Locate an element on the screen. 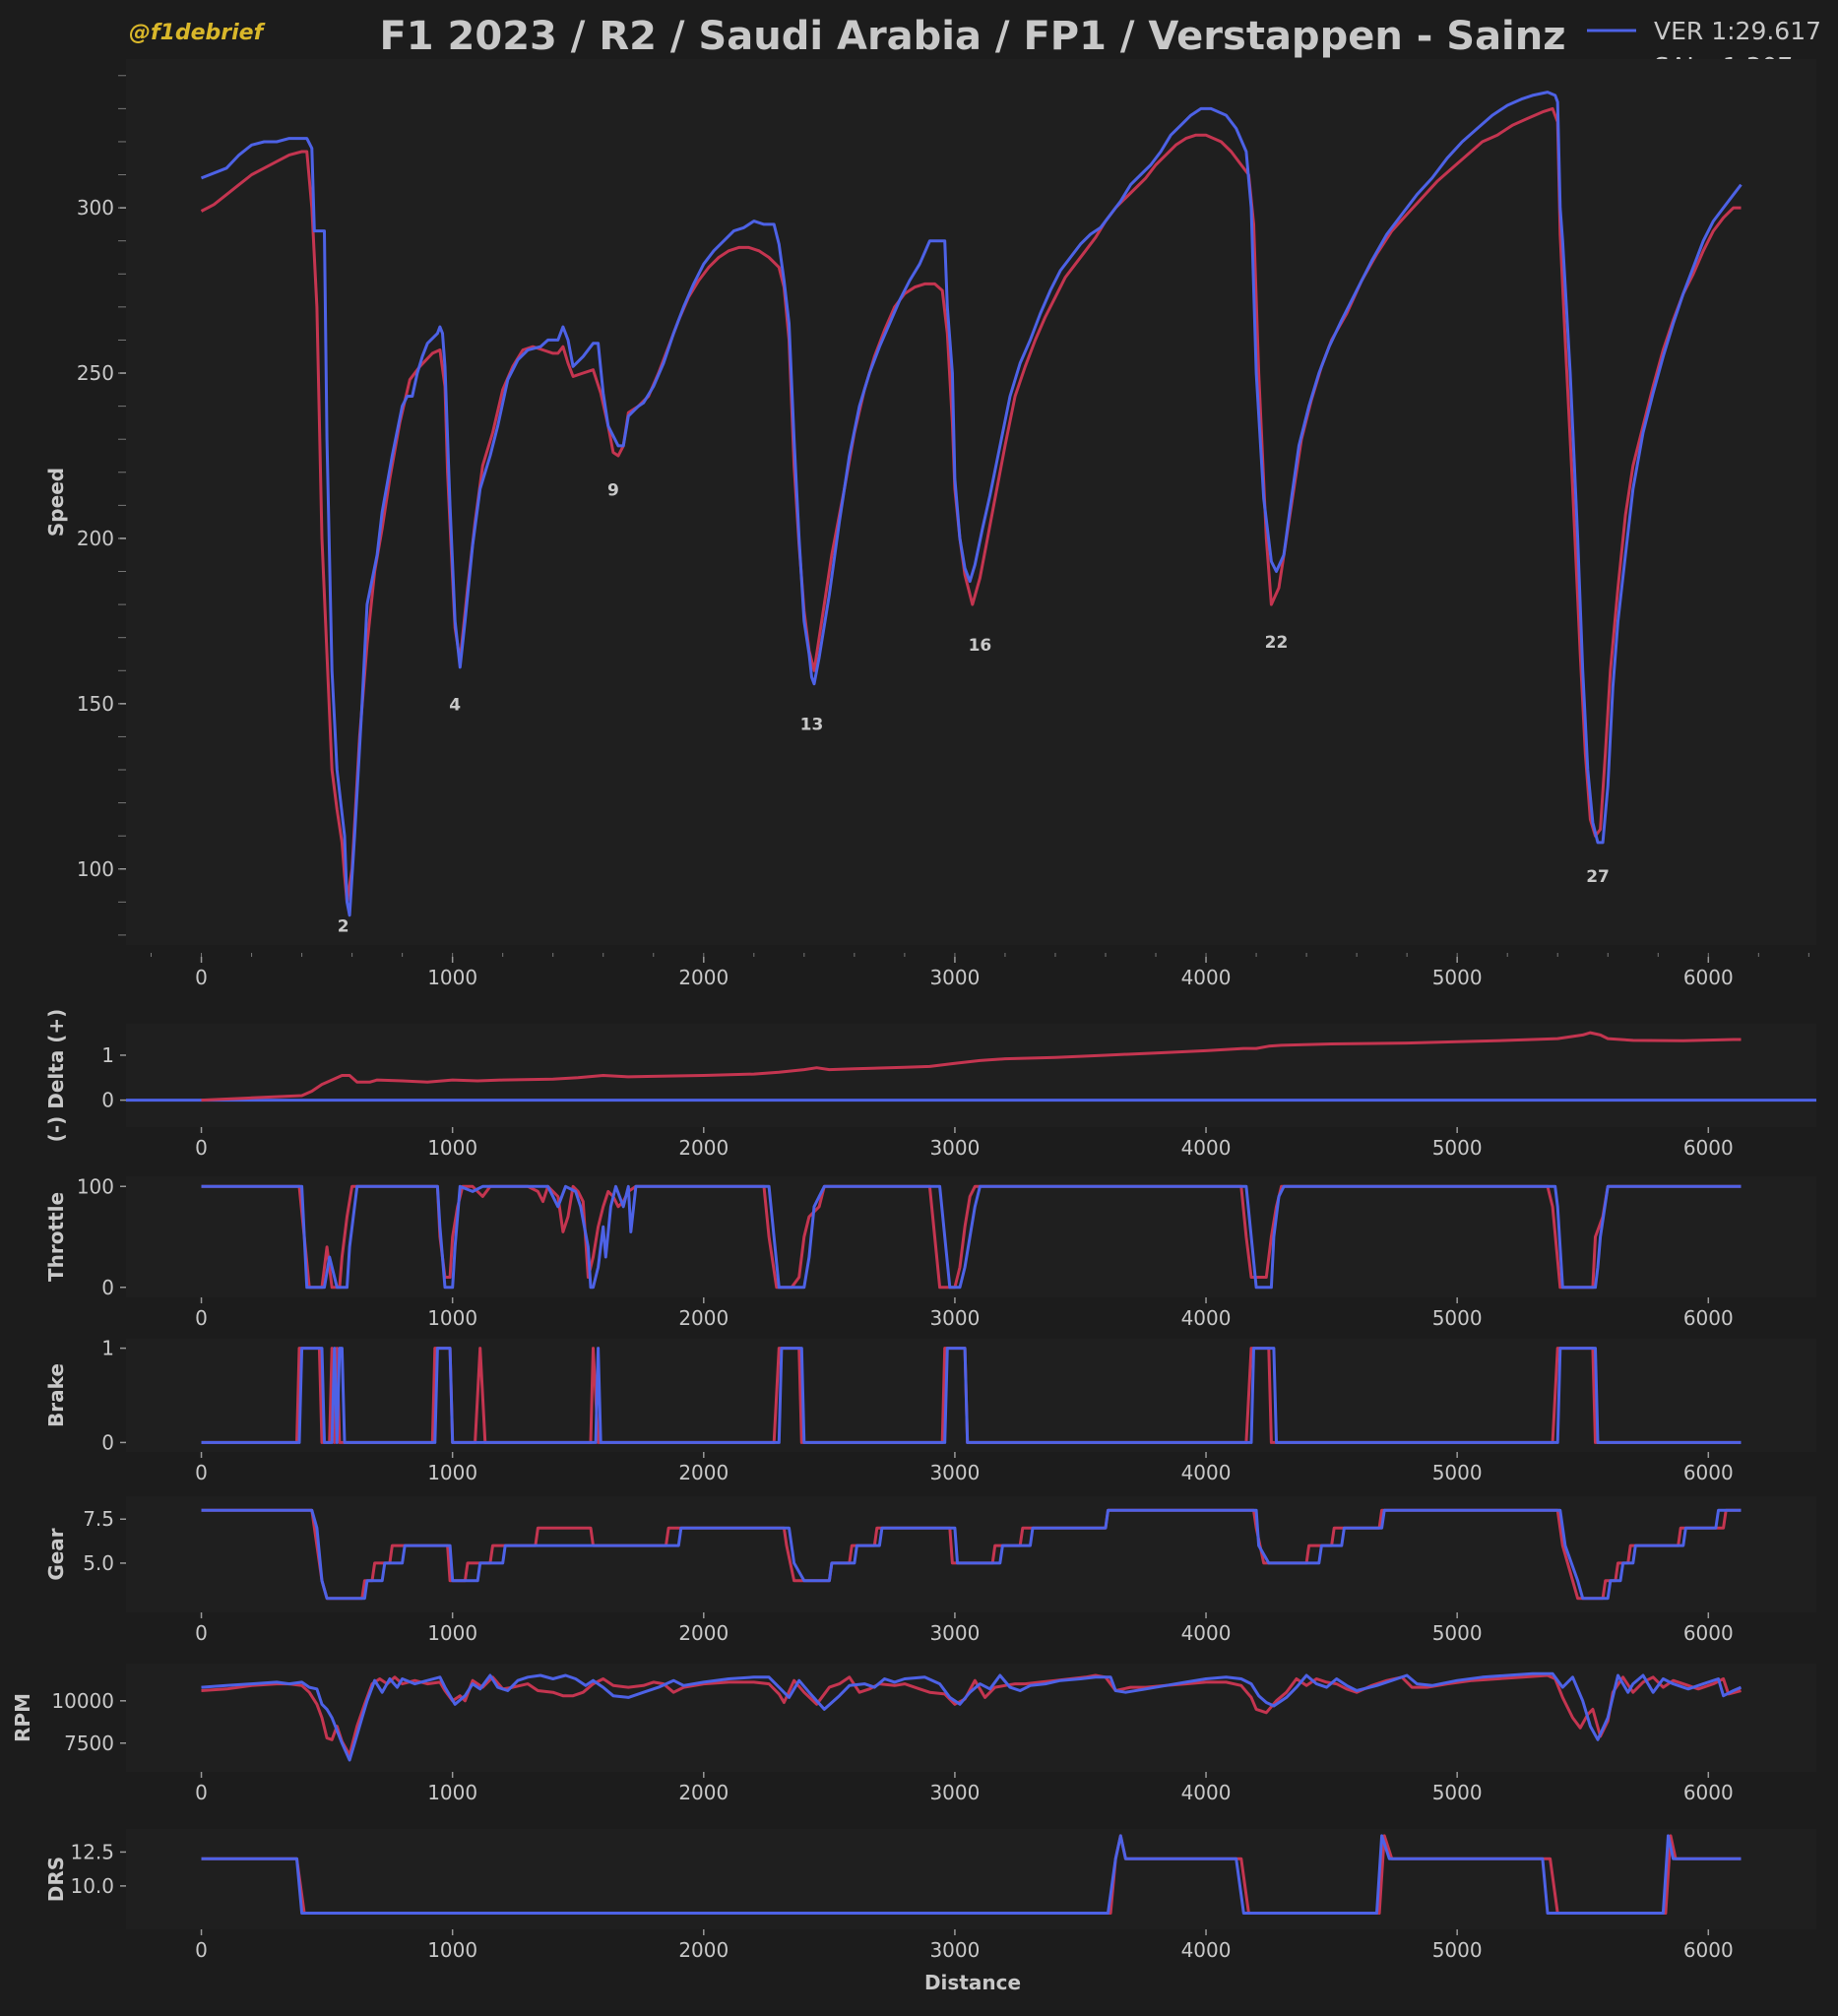  y-axis-label-delta: (-) Delta (+) is located at coordinates (56, 1076).